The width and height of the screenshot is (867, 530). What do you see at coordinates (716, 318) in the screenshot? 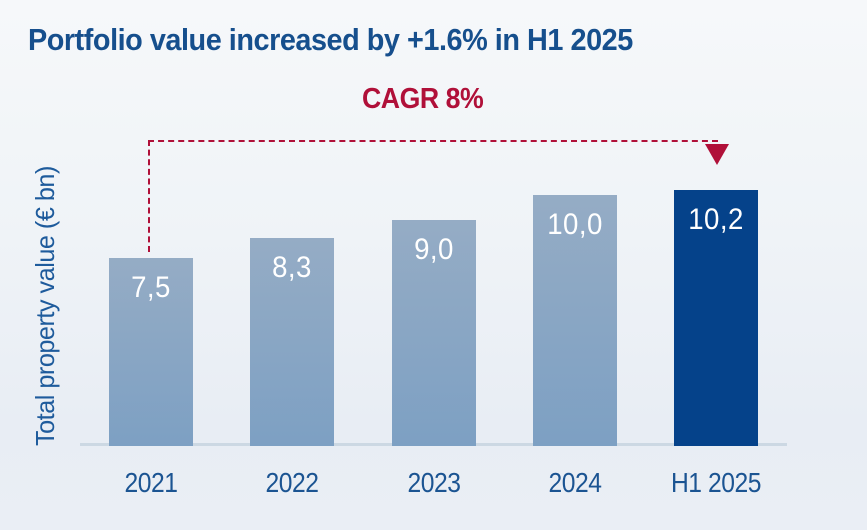
I see `bar-h1-2025: 10,2` at bounding box center [716, 318].